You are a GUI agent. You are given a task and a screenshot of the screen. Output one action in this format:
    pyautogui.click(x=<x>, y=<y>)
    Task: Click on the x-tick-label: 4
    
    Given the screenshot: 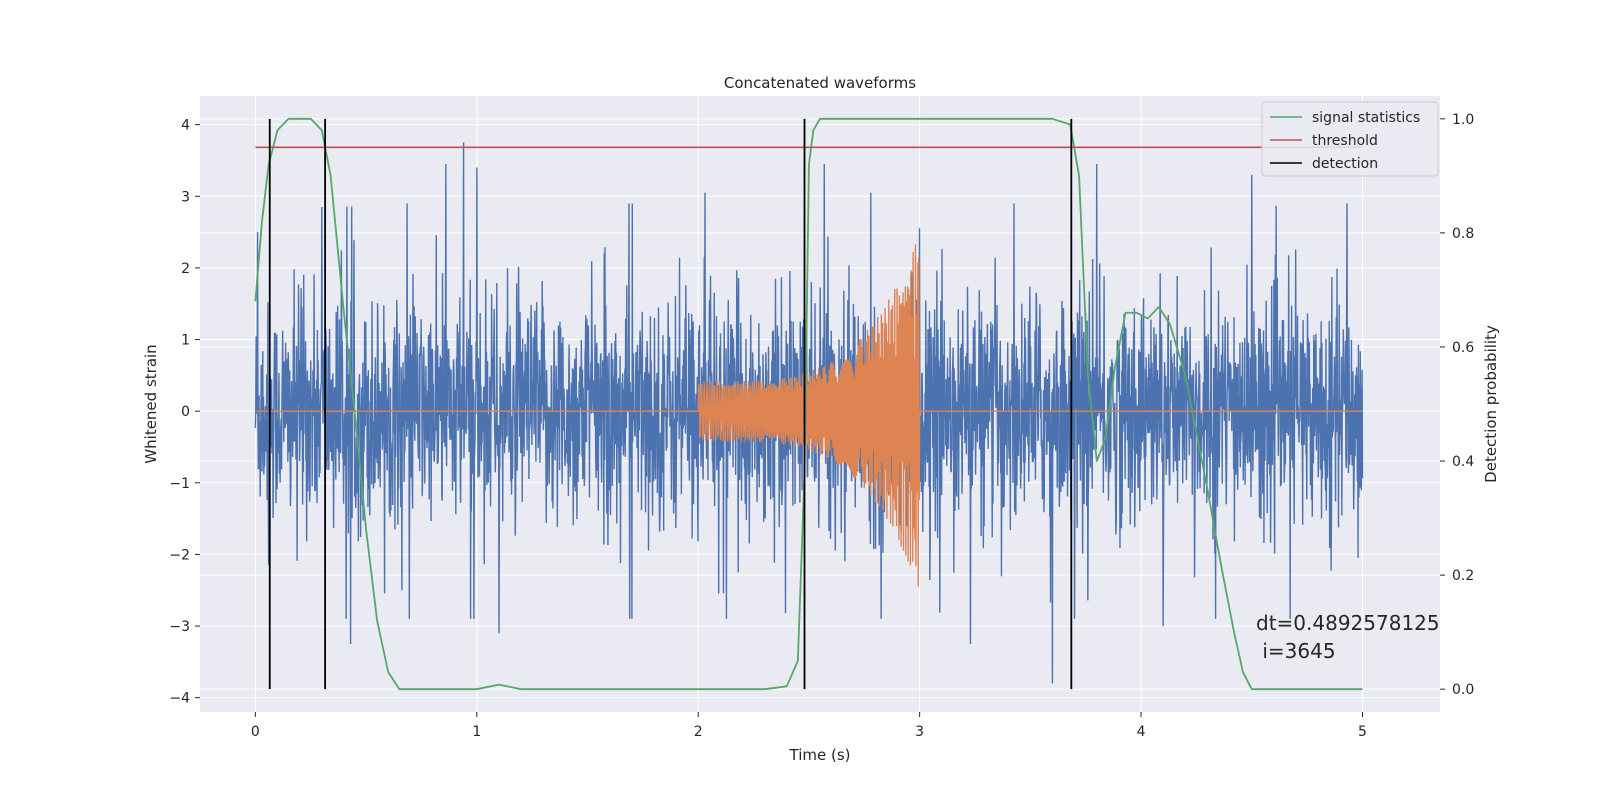 What is the action you would take?
    pyautogui.click(x=1141, y=732)
    